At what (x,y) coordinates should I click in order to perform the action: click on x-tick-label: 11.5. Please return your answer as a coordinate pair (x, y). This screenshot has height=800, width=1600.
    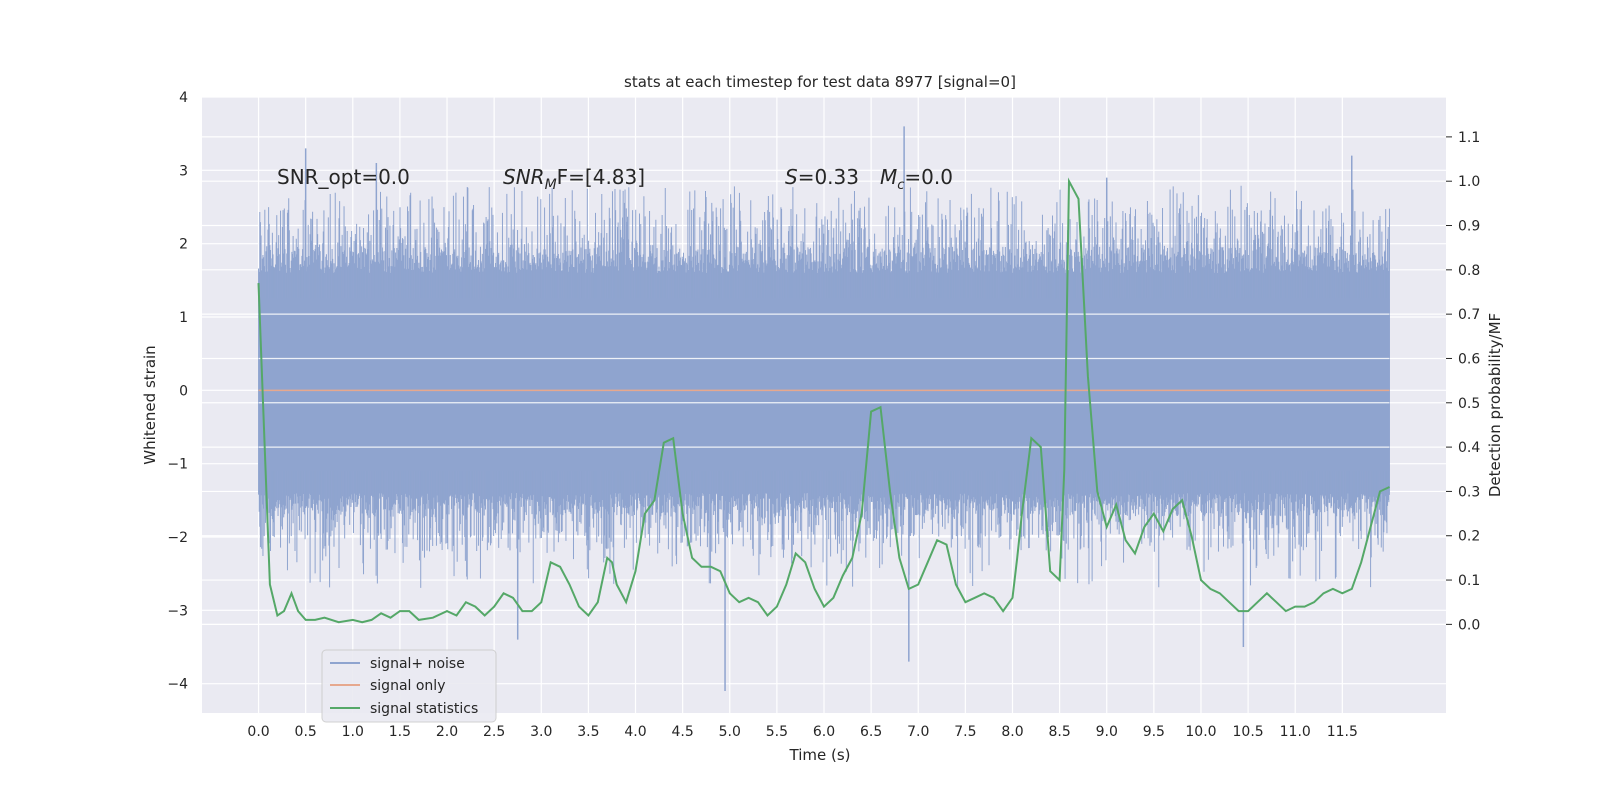
    Looking at the image, I should click on (1342, 732).